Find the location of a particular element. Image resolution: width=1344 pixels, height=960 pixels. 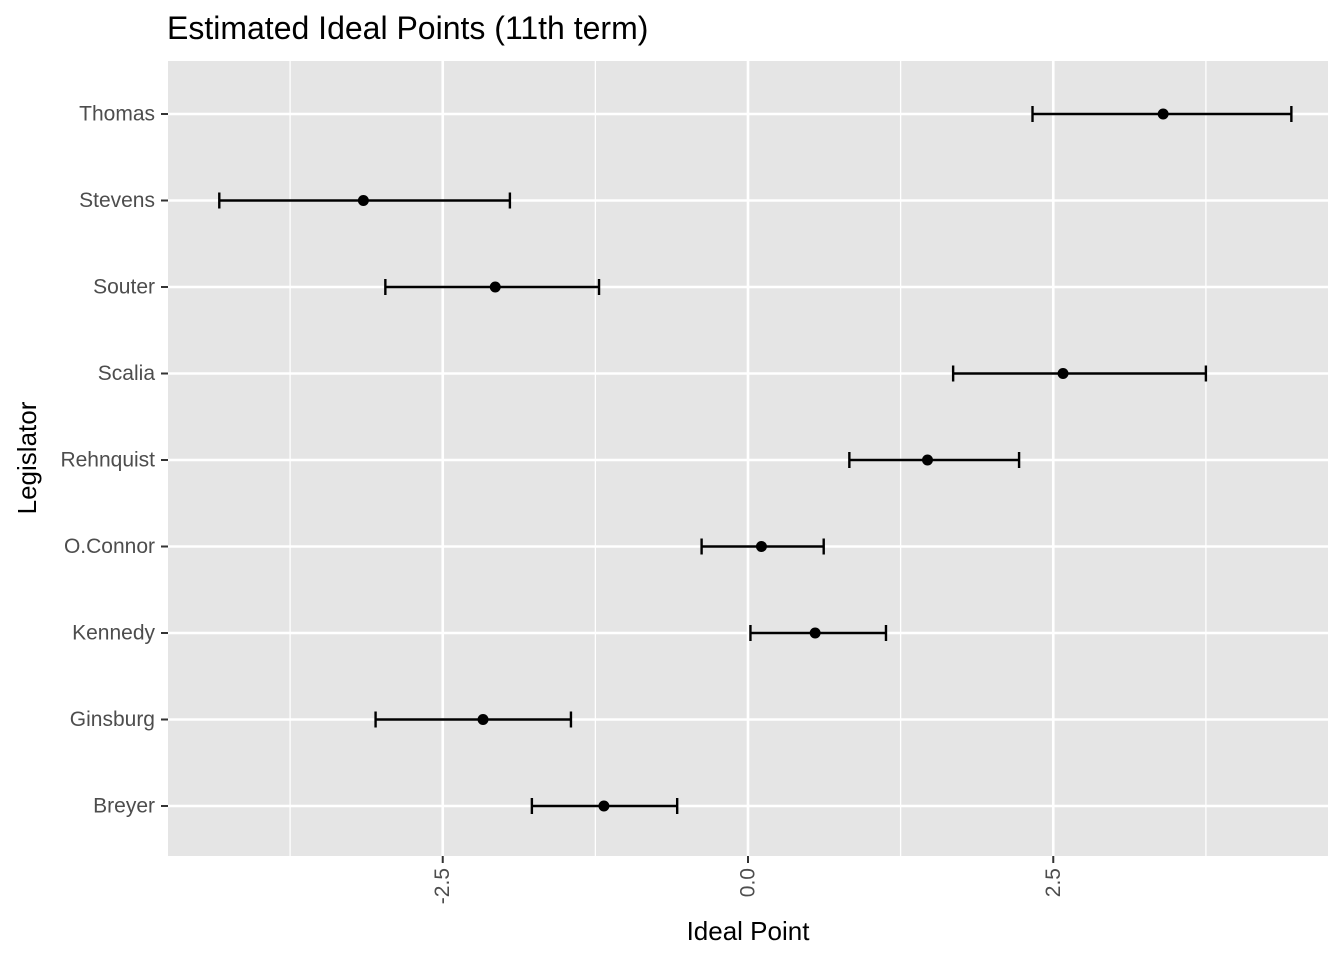

y-tick-label-5: O.Connor is located at coordinates (109, 546).